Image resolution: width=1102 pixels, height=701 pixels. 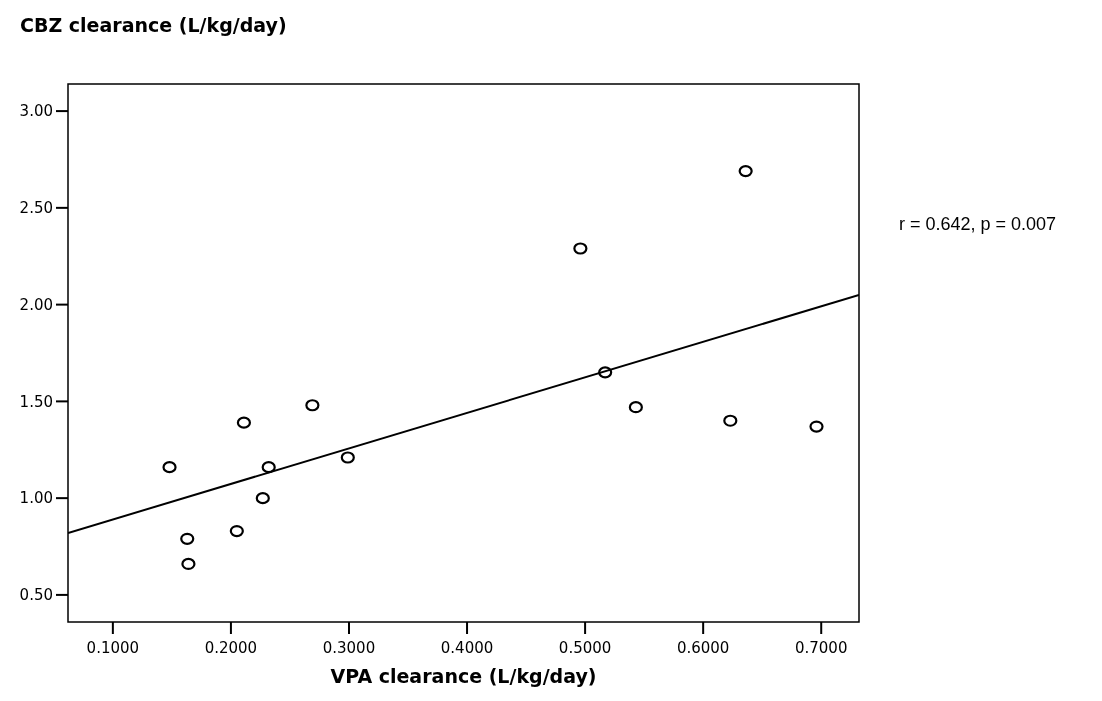 I want to click on y-tick-label: 0.50, so click(x=36, y=595).